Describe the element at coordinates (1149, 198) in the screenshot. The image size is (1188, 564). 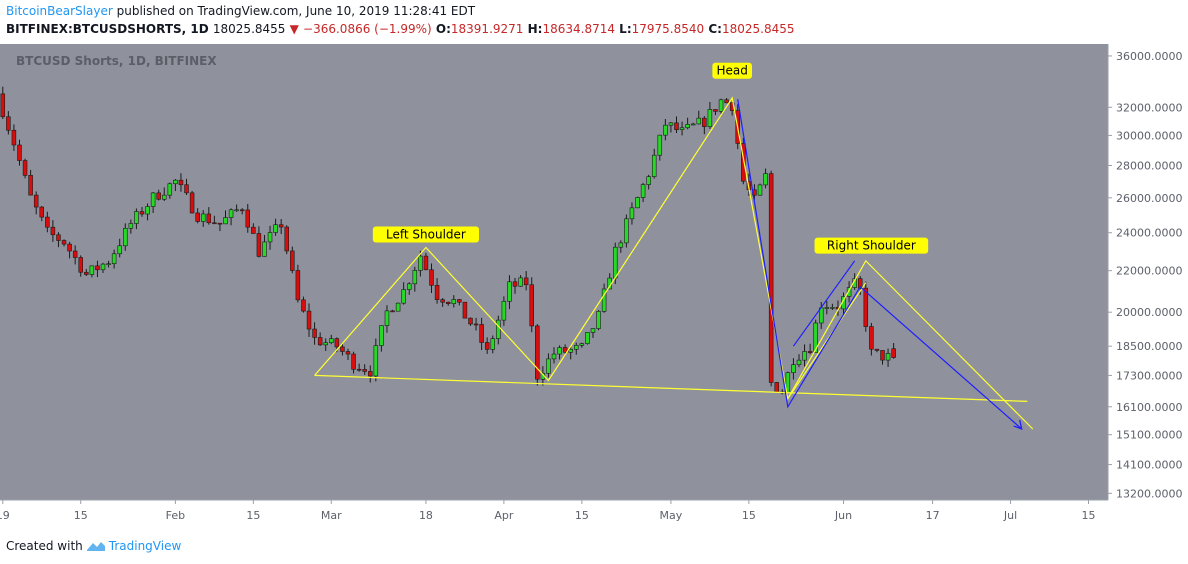
I see `price-tick-label: 26000.0000` at that location.